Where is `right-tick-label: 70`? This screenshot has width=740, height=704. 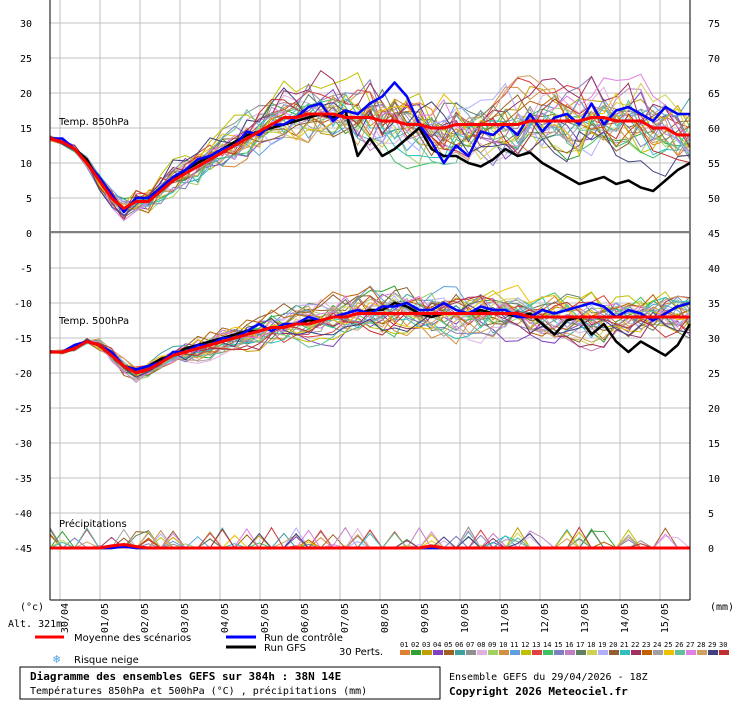
right-tick-label: 70 is located at coordinates (714, 59).